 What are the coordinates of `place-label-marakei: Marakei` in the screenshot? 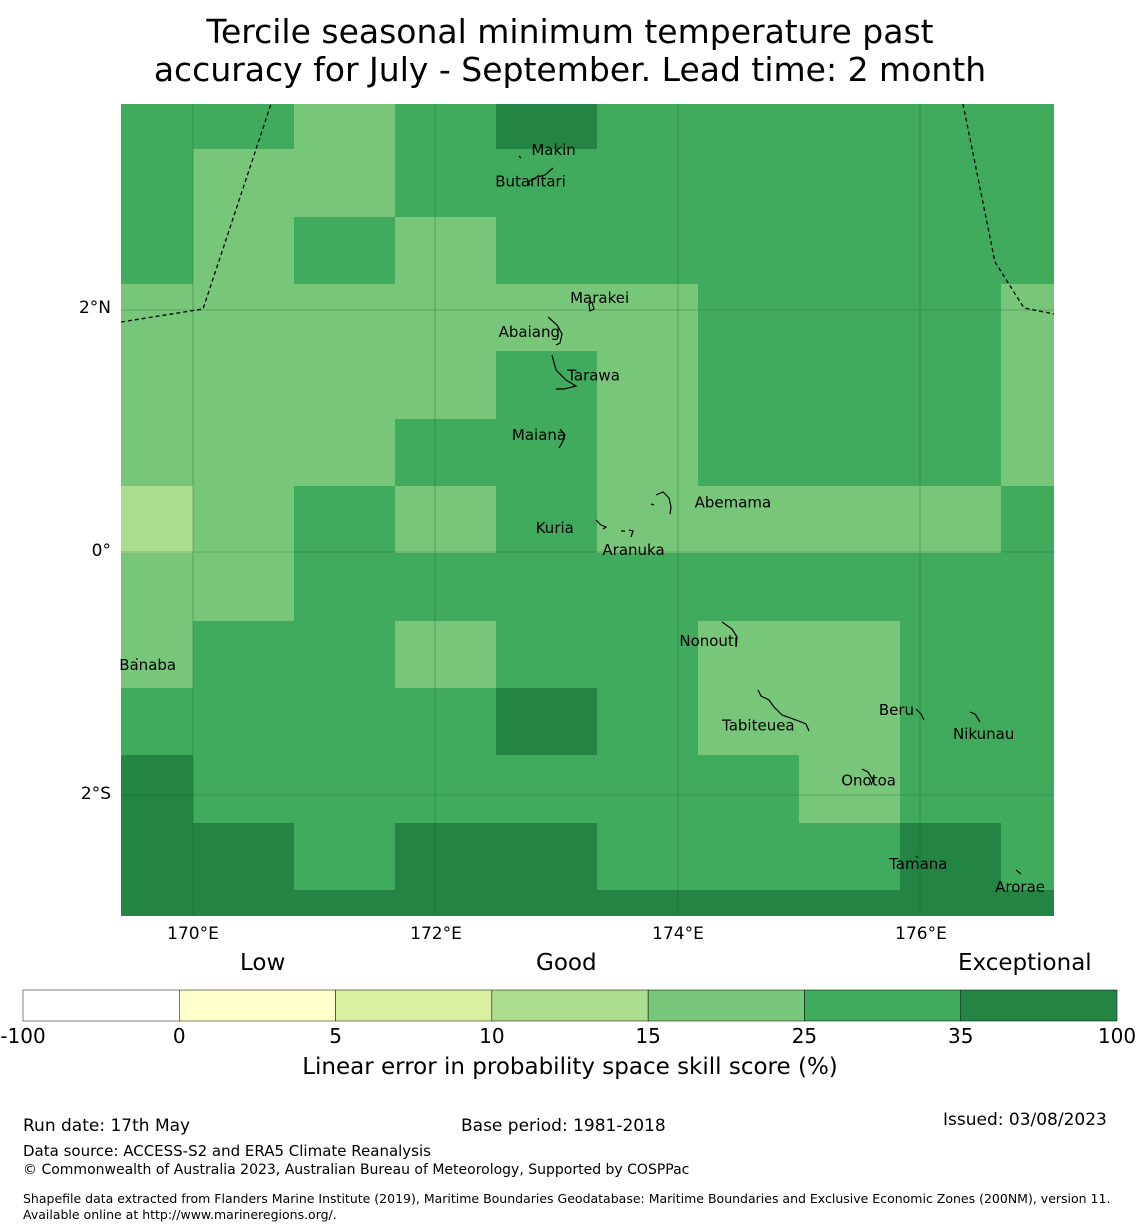 It's located at (599, 298).